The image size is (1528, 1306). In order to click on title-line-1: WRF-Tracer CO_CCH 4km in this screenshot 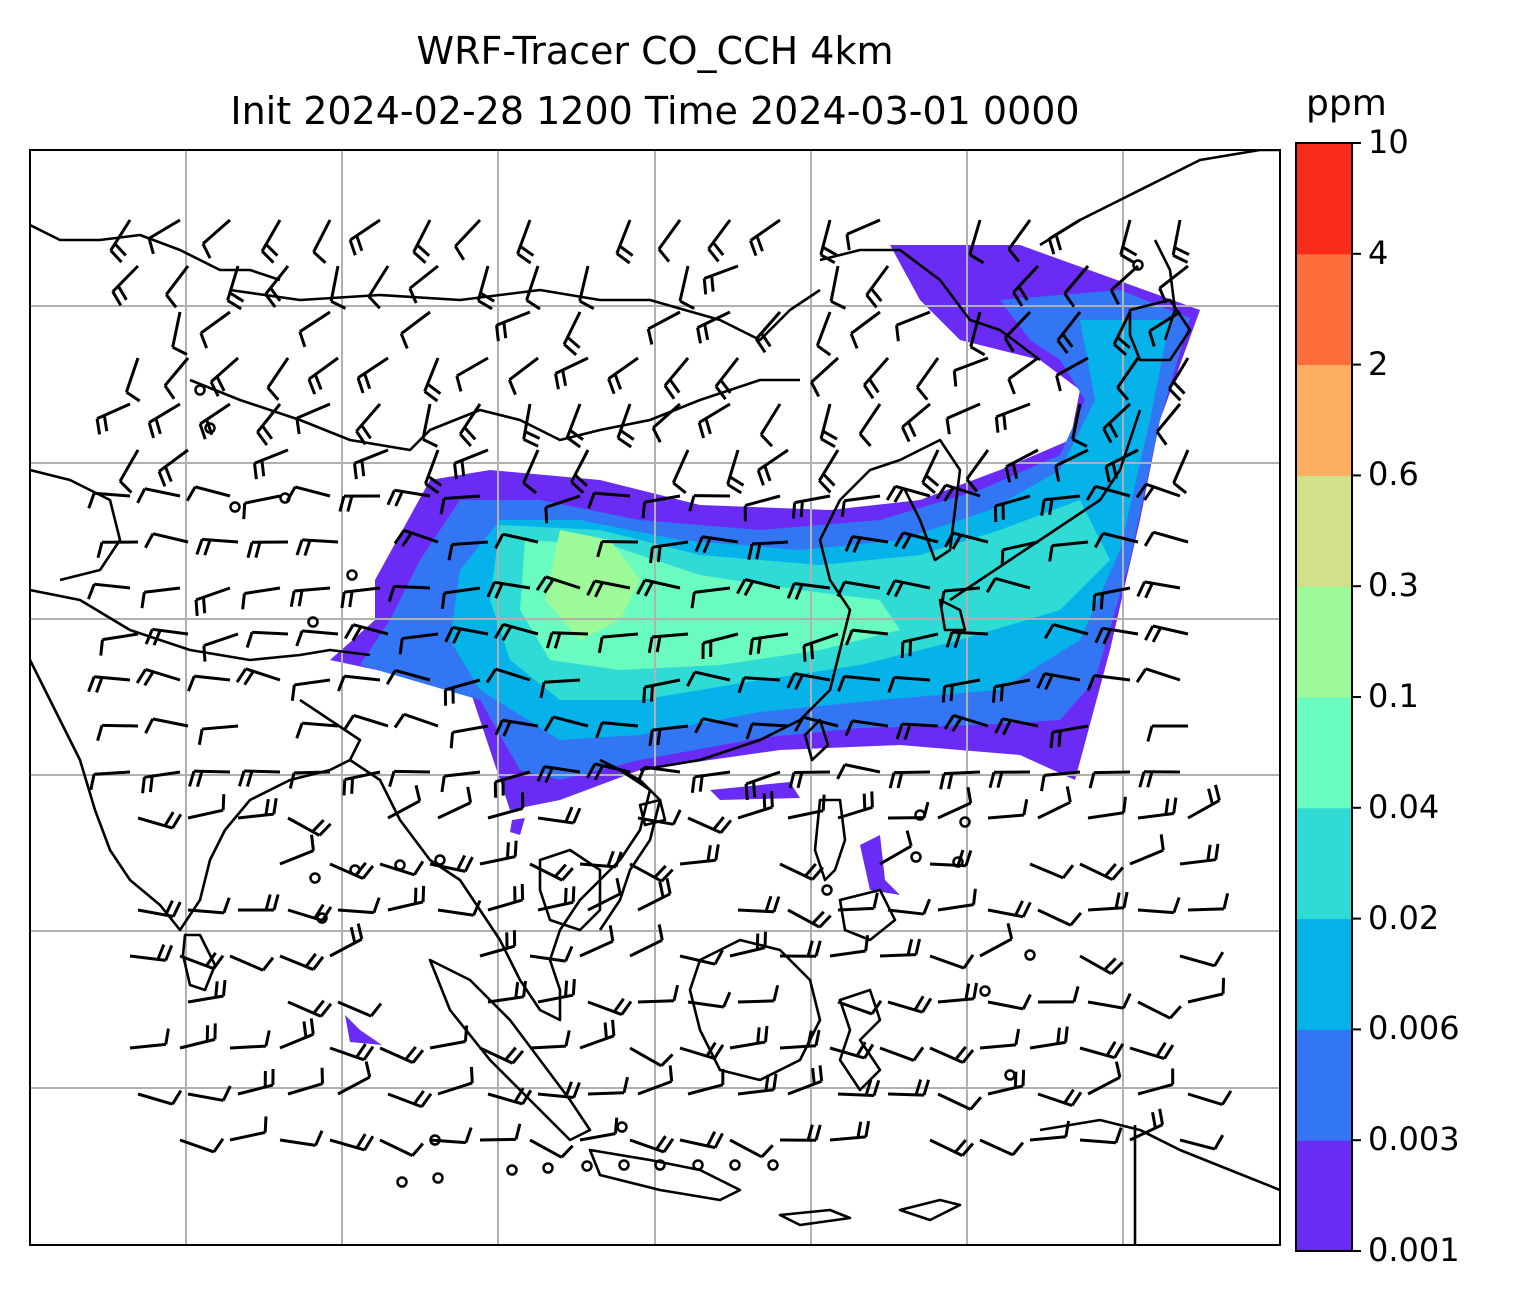, I will do `click(655, 51)`.